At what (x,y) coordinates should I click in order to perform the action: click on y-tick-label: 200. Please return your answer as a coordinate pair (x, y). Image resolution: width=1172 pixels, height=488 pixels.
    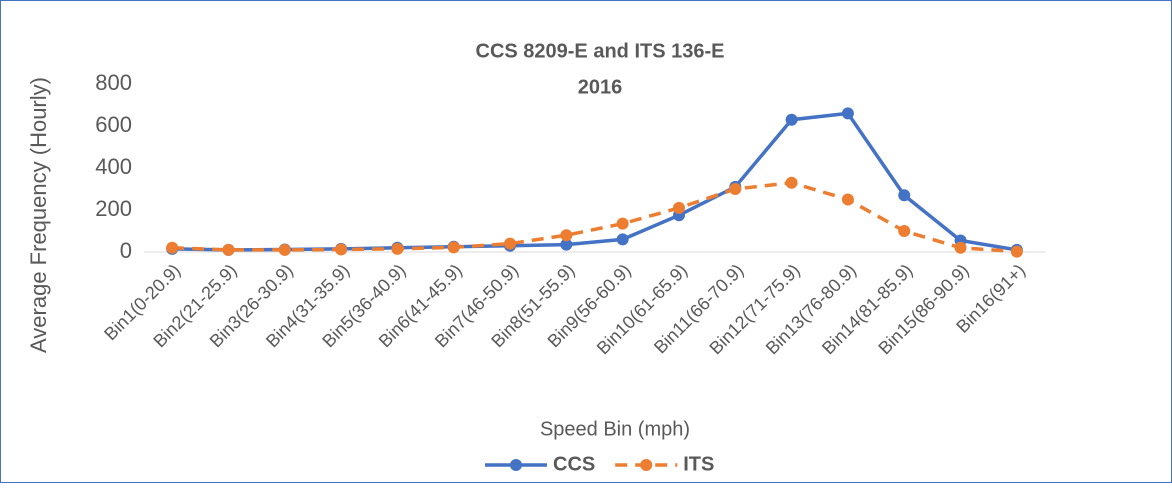
    Looking at the image, I should click on (113, 208).